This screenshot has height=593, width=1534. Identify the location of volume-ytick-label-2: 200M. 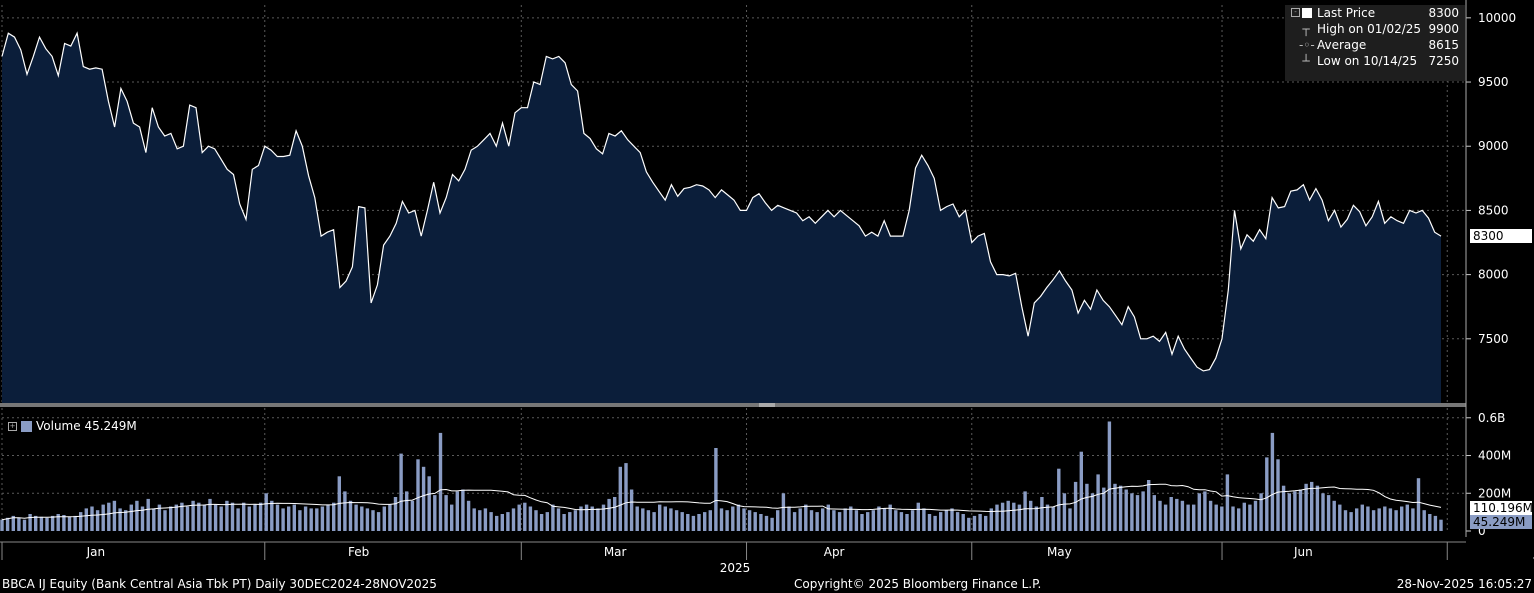
(1494, 493).